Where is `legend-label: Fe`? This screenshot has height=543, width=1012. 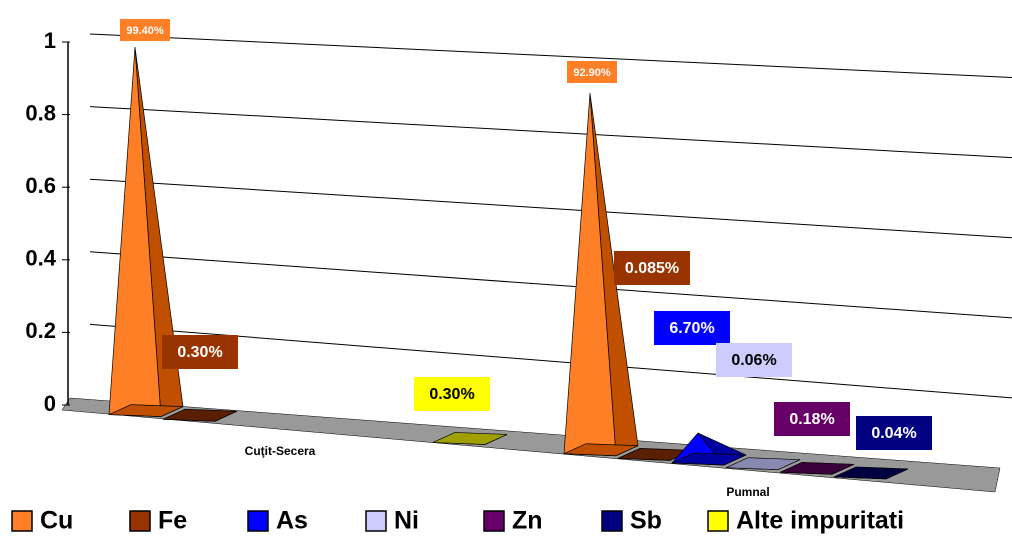
legend-label: Fe is located at coordinates (172, 521).